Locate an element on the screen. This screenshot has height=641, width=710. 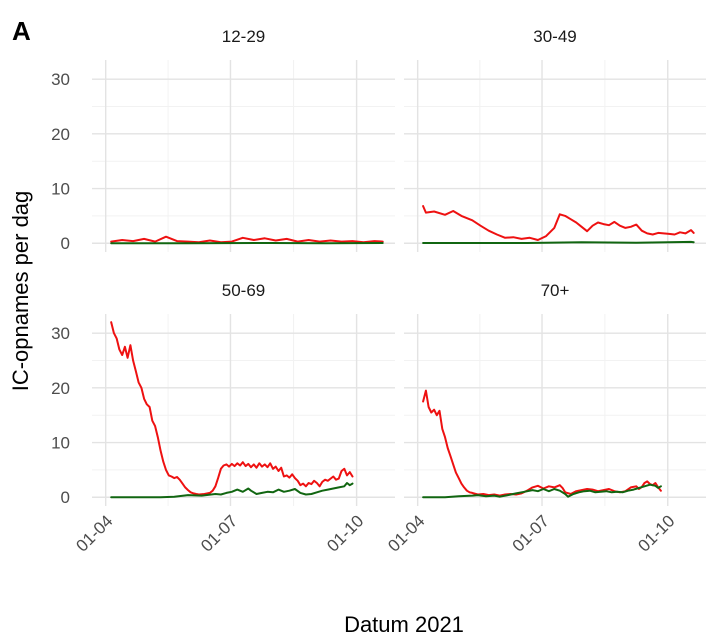
x-axis-title: Datum 2021 is located at coordinates (404, 624).